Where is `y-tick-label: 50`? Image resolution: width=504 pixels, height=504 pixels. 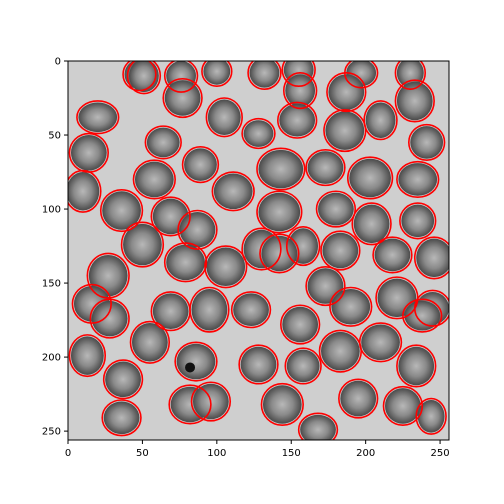
y-tick-label: 50 is located at coordinates (54, 136).